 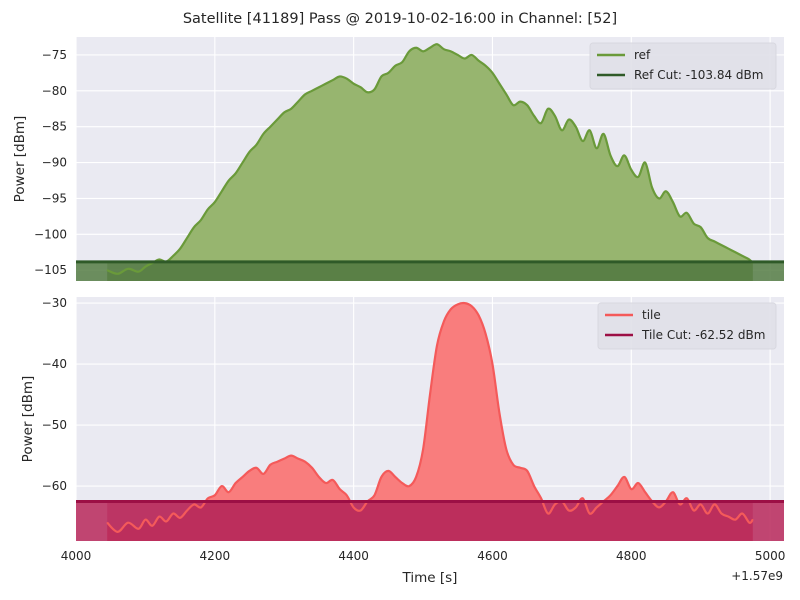 I want to click on ref-y-tick-label: −80, so click(x=54, y=91).